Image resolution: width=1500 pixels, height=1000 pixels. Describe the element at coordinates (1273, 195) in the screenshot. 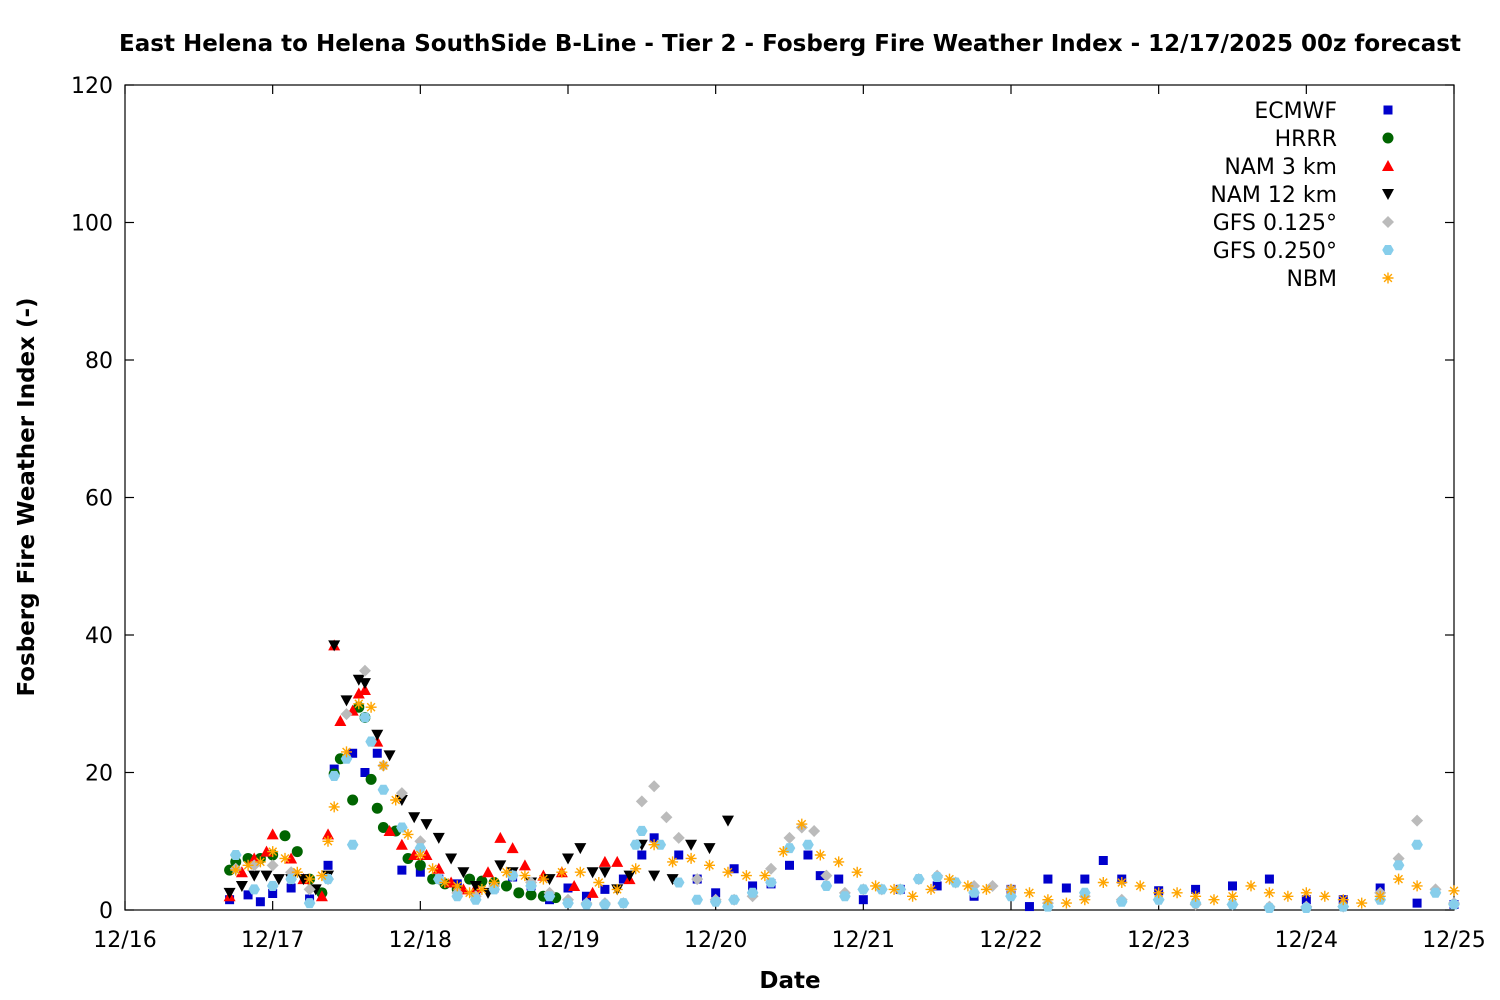

I see `legend-entry-label: NAM 12 km` at that location.